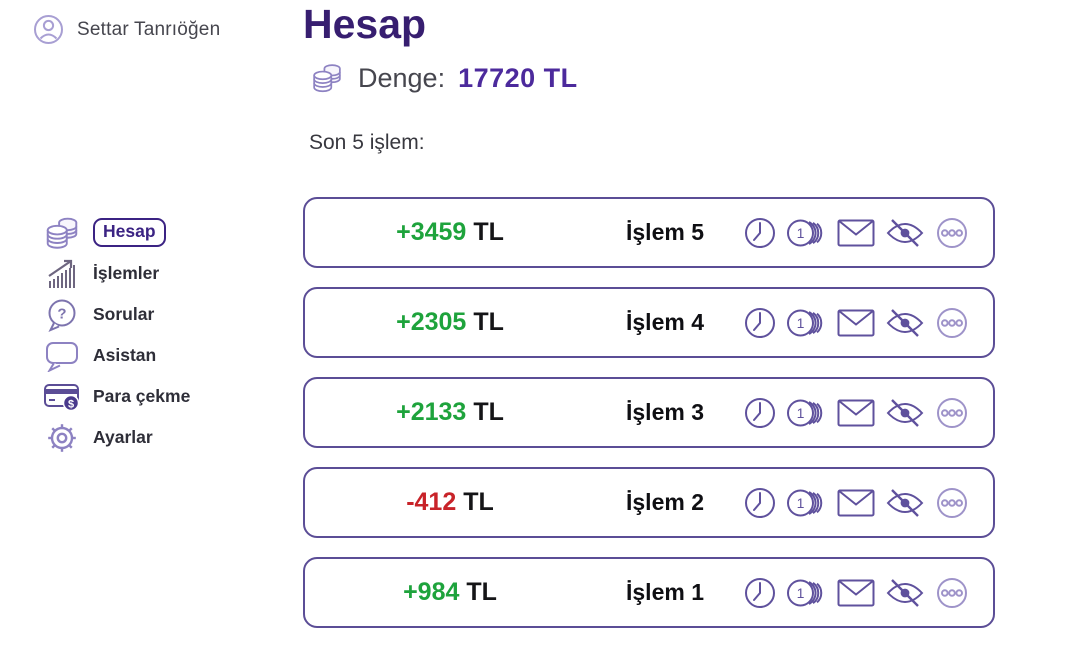 The image size is (1080, 650). I want to click on transaction-row: +2305 TL İşlem 4 1, so click(649, 322).